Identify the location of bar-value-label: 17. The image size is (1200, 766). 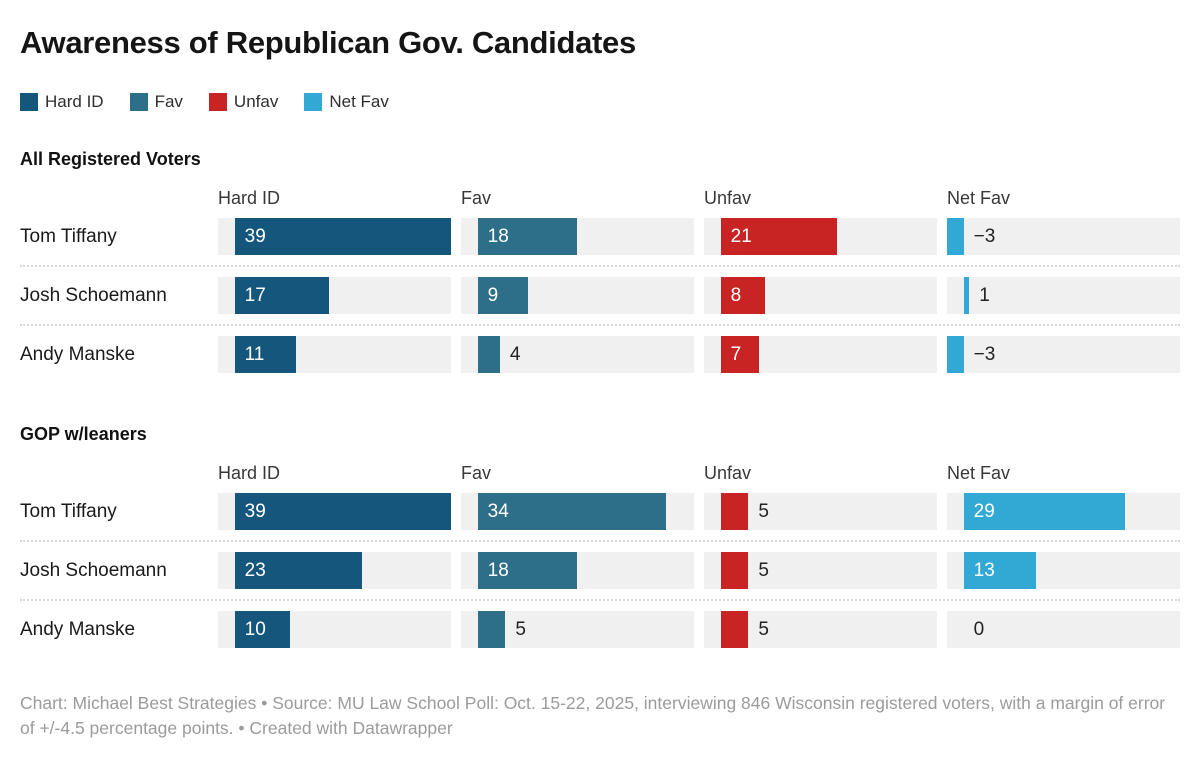
(255, 295).